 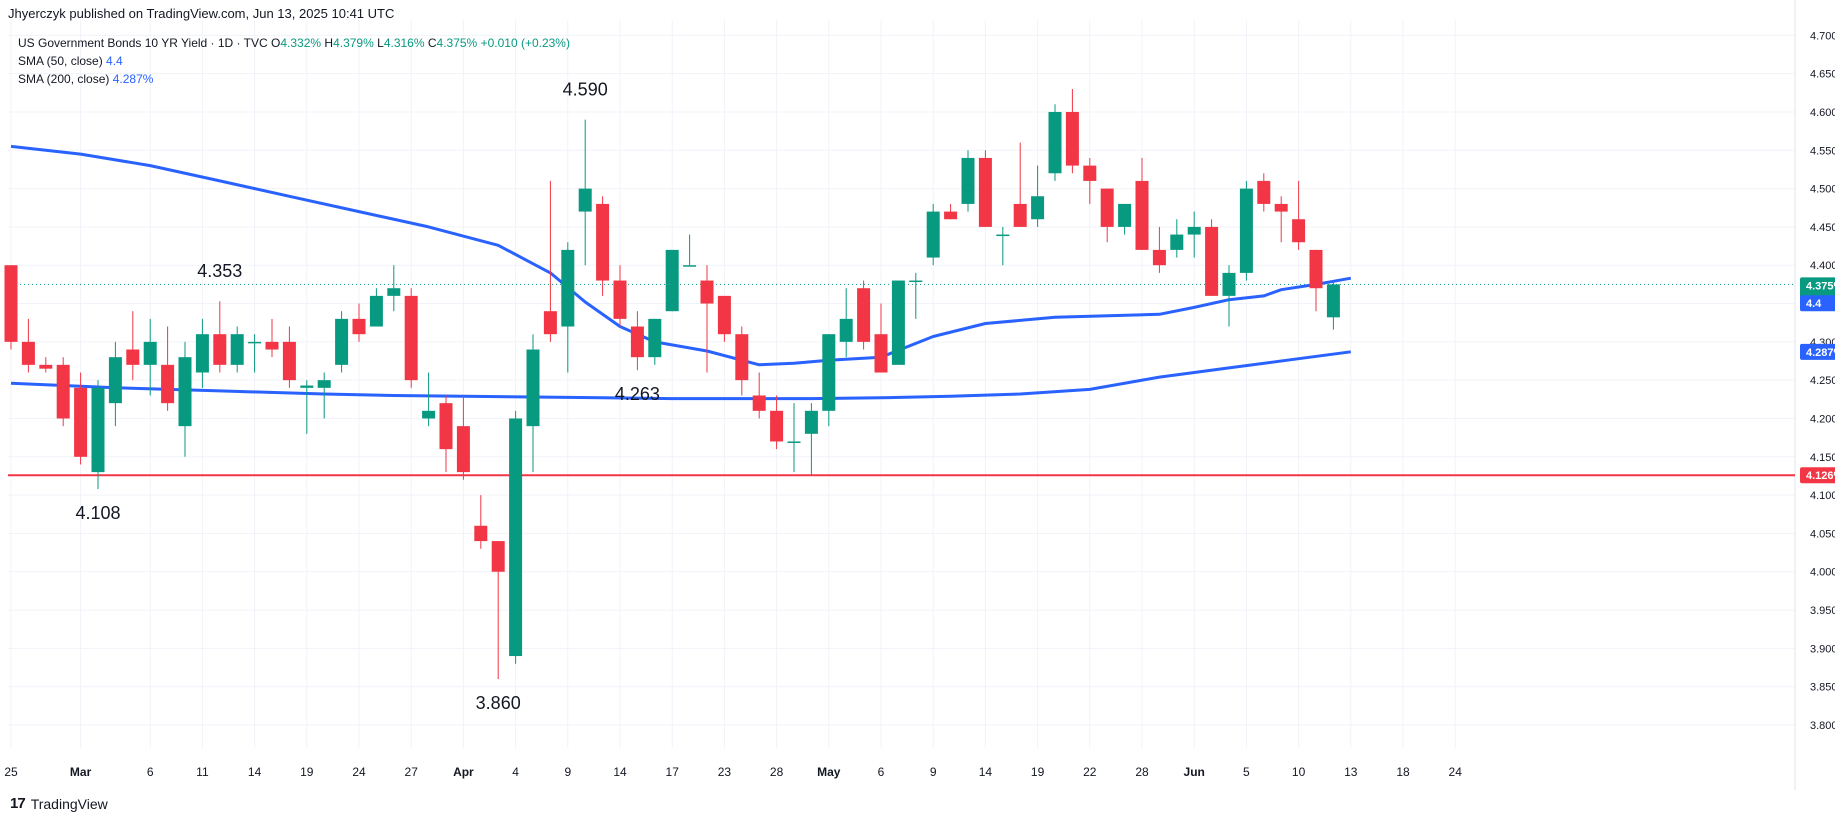 I want to click on tradingview-logo-icon: 17, so click(x=18, y=803).